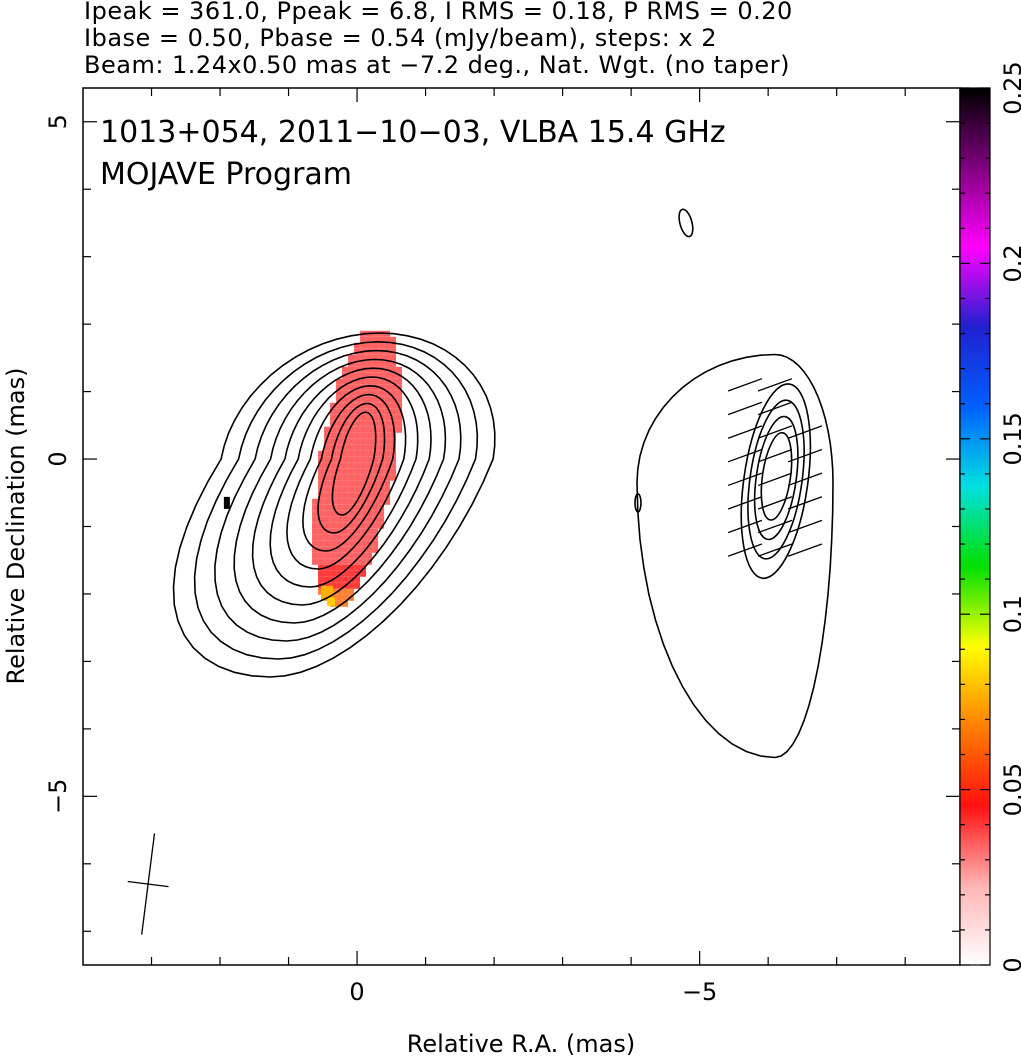  Describe the element at coordinates (58, 796) in the screenshot. I see `y-tick-label: −5` at that location.